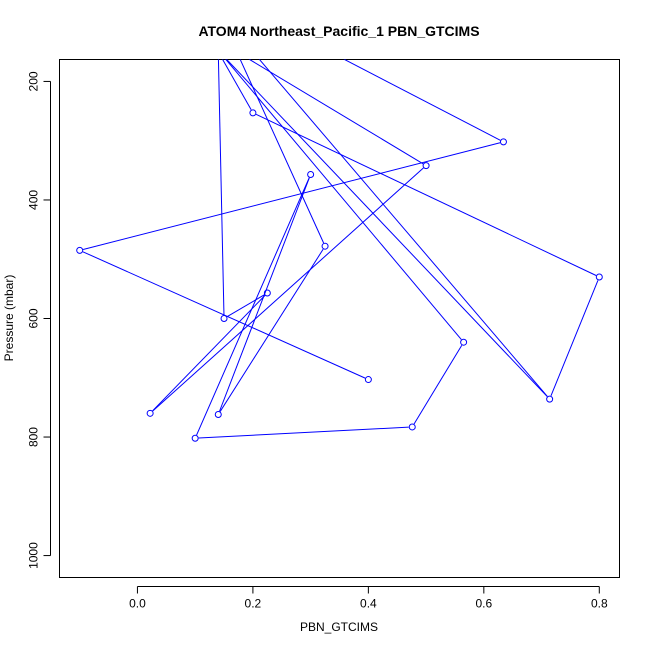  What do you see at coordinates (253, 604) in the screenshot?
I see `x-tick-label: 0.2` at bounding box center [253, 604].